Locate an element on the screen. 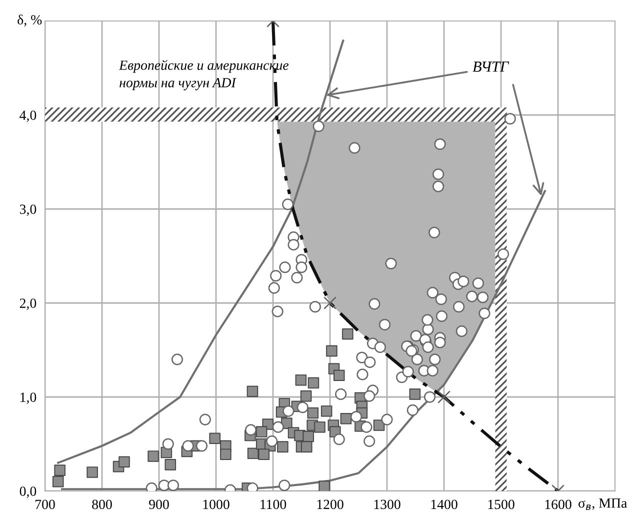 The image size is (633, 529). x-tick-label: 800 is located at coordinates (102, 505).